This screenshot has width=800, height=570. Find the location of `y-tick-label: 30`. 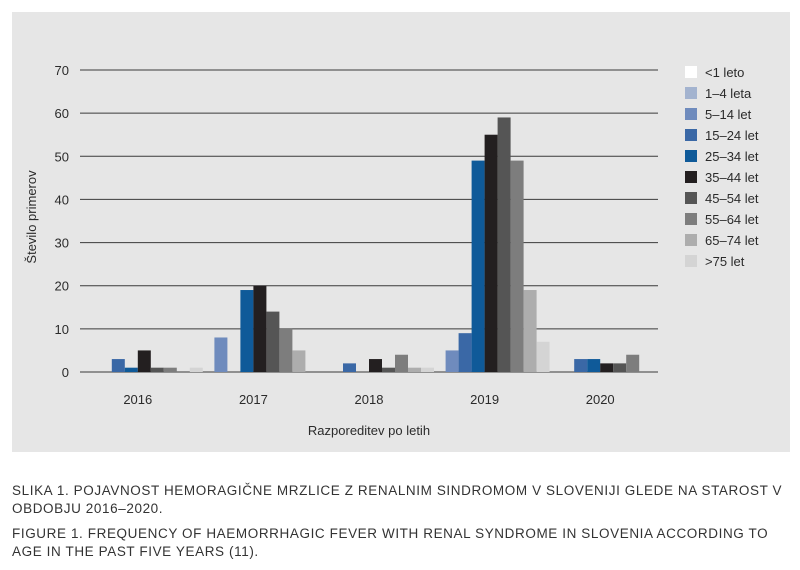

y-tick-label: 30 is located at coordinates (62, 243).